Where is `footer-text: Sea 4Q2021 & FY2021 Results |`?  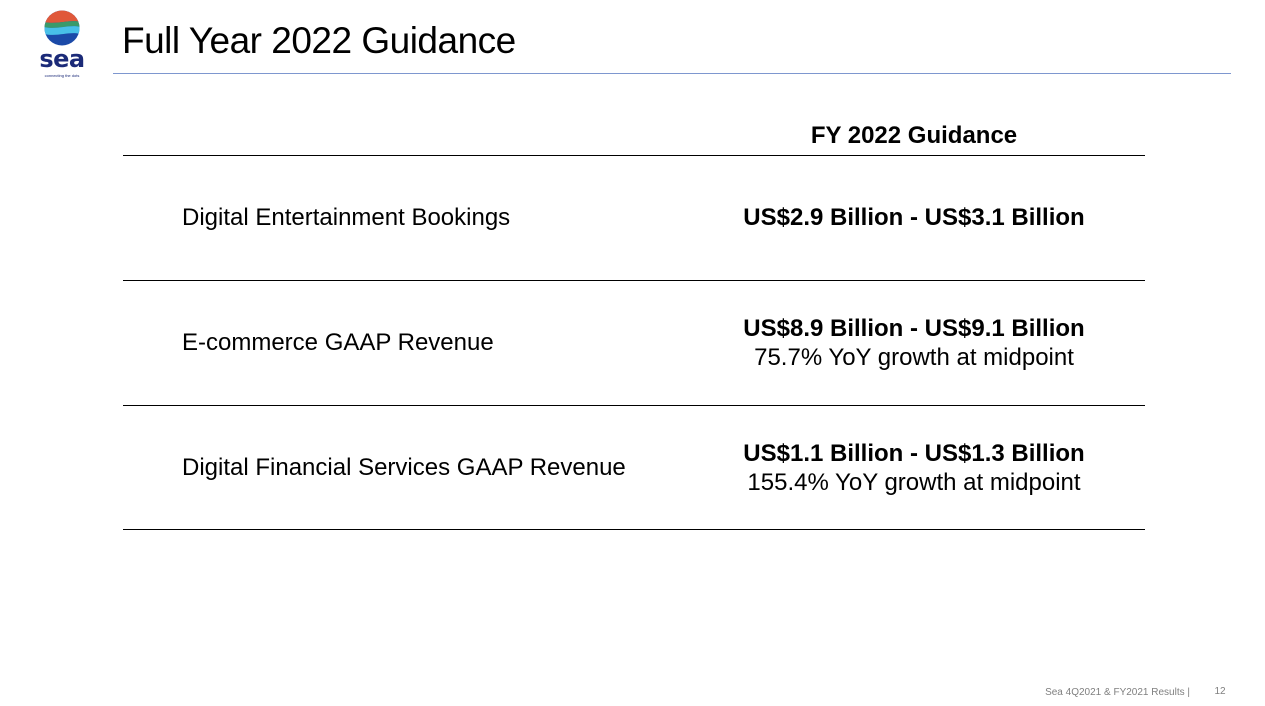
footer-text: Sea 4Q2021 & FY2021 Results | is located at coordinates (1117, 692).